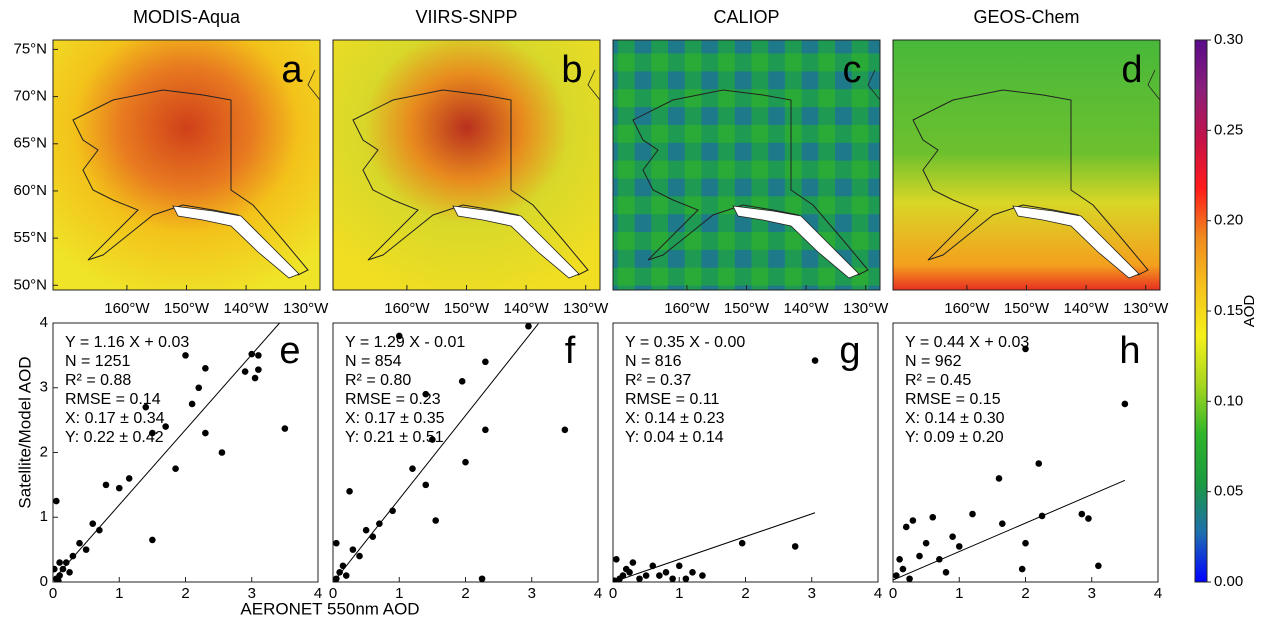 The height and width of the screenshot is (618, 1263). I want to click on stat-annotation: X: 0.17 ± 0.35, so click(395, 418).